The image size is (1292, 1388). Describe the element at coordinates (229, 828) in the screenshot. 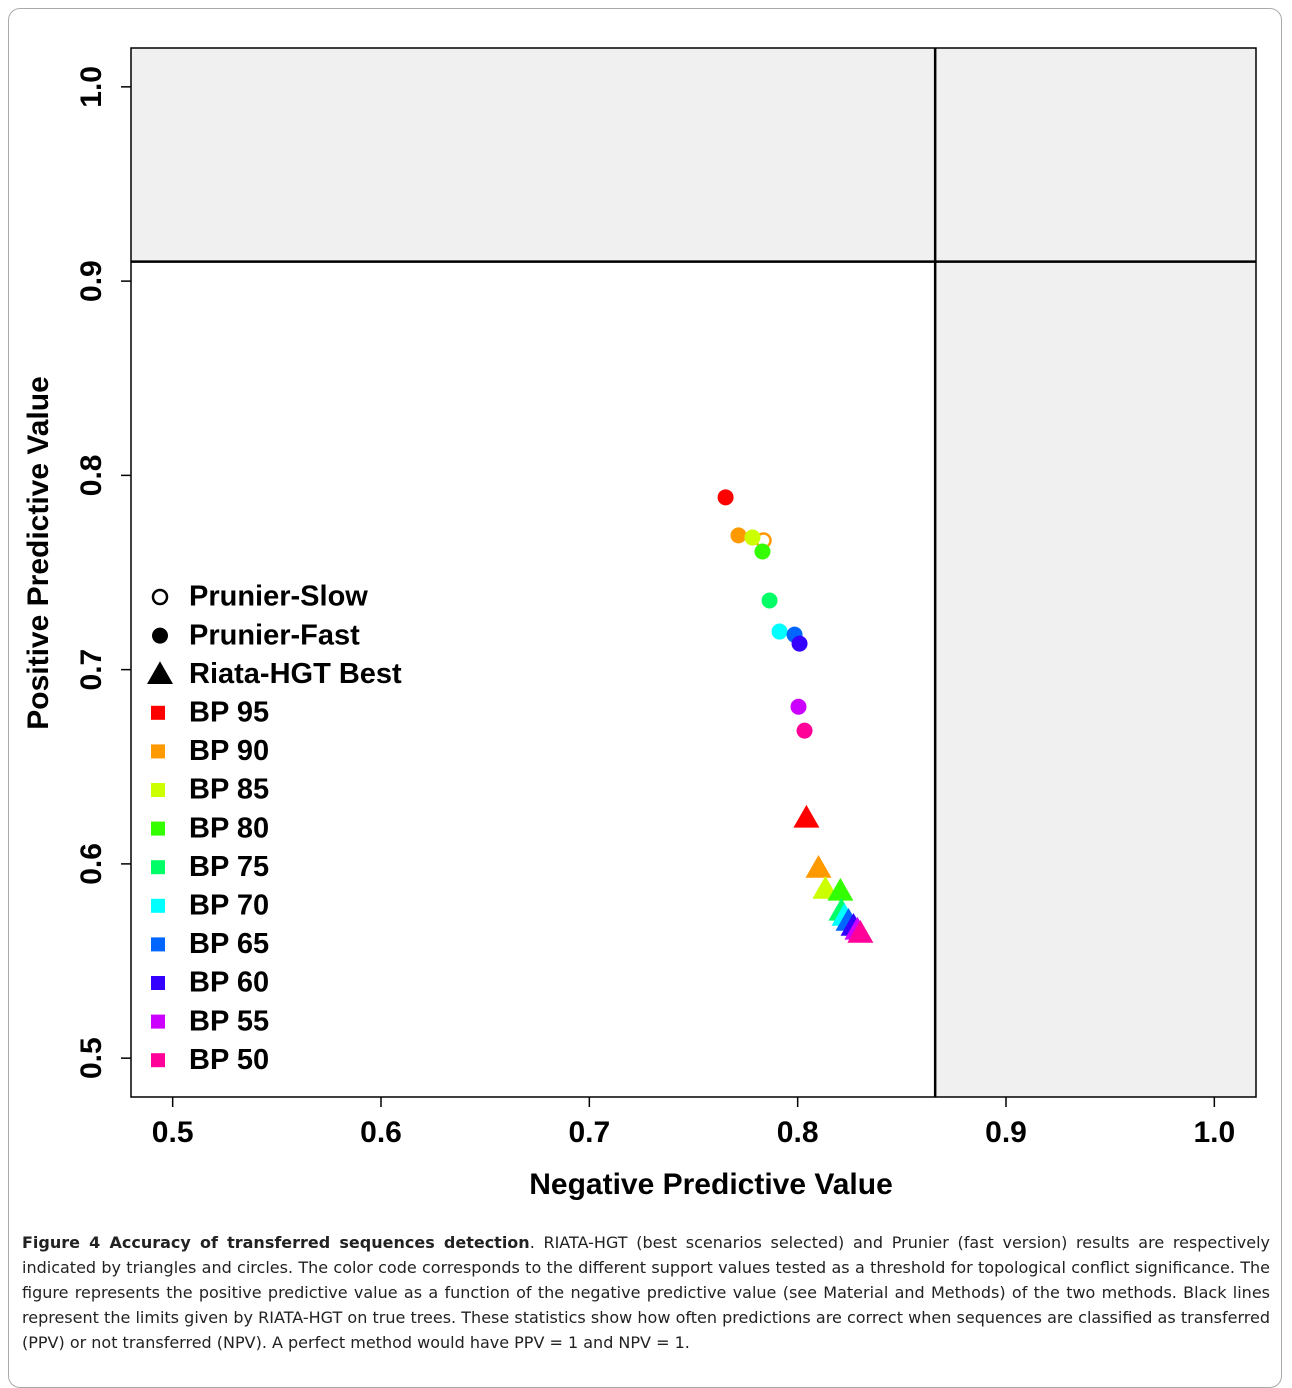

I see `legend-label: BP 80` at that location.